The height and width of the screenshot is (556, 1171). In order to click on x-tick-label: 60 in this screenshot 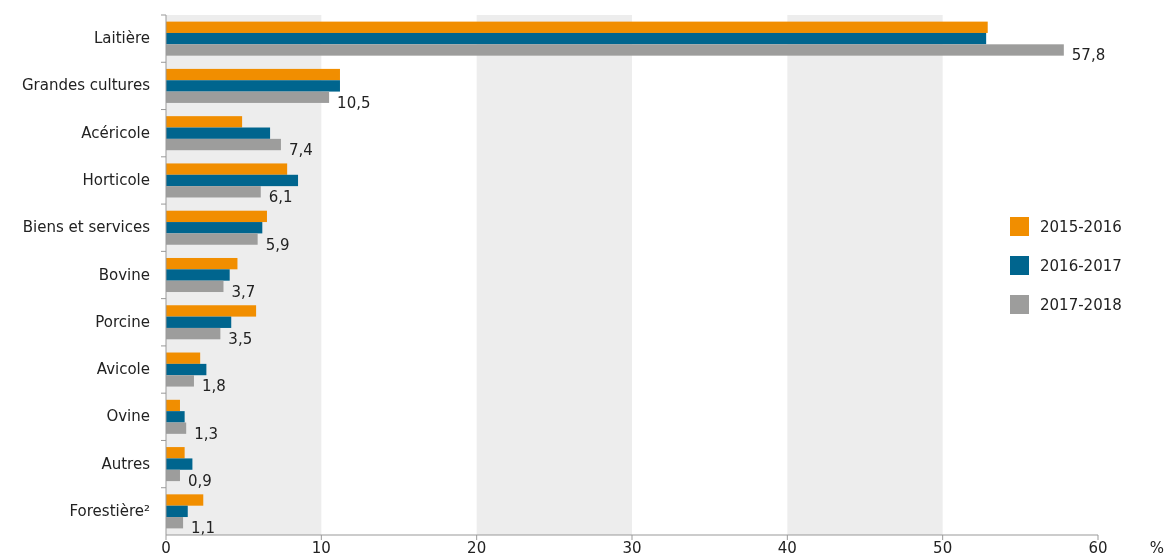, I will do `click(1098, 547)`.